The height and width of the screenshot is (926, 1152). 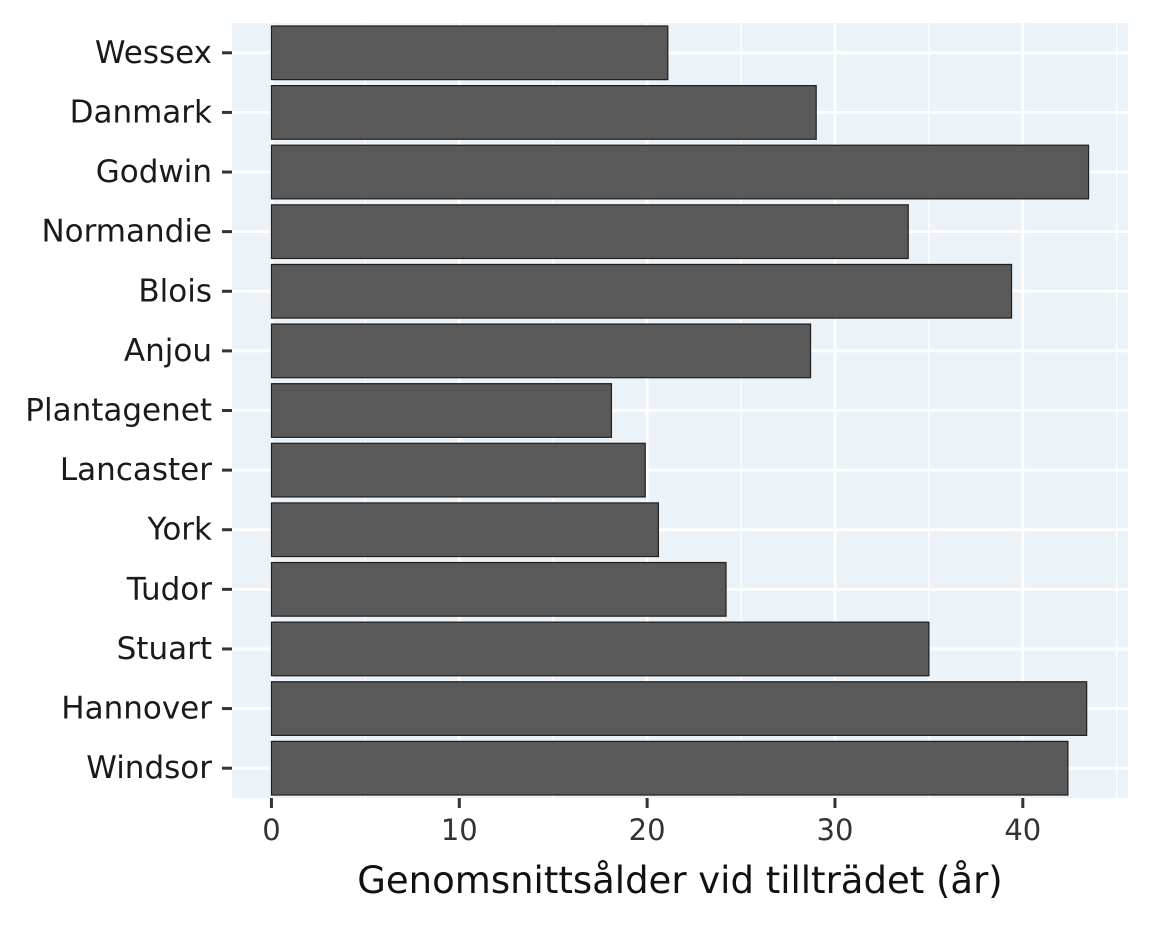 I want to click on y-tick-label: Blois, so click(x=175, y=291).